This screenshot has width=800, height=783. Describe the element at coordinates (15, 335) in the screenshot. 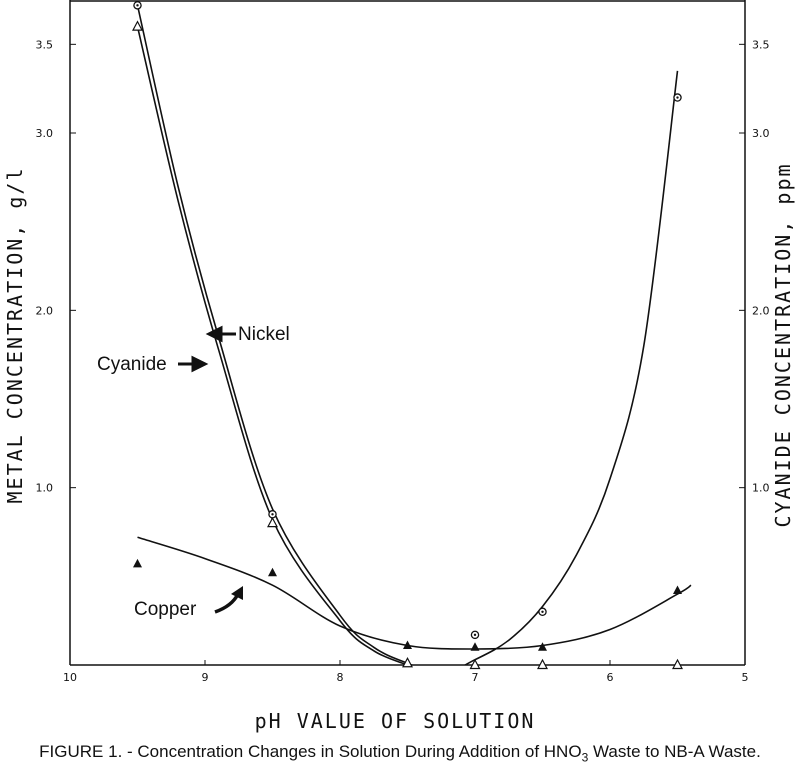

I see `y-axis-title: METAL CONCENTRATION, g/l` at that location.